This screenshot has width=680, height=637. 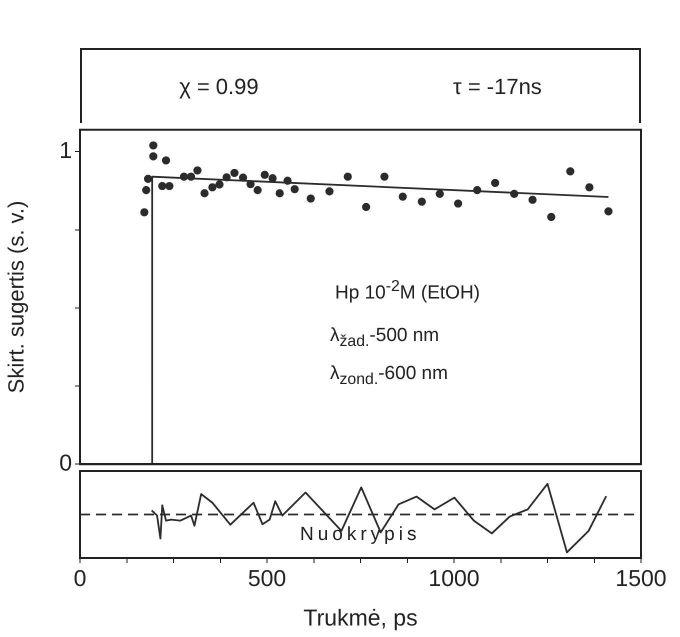 What do you see at coordinates (267, 578) in the screenshot?
I see `x-tick-label: 500` at bounding box center [267, 578].